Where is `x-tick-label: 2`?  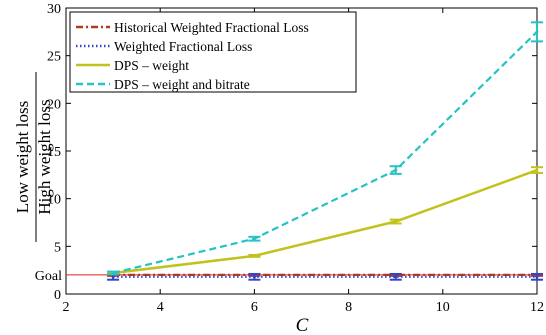 x-tick-label: 2 is located at coordinates (66, 307).